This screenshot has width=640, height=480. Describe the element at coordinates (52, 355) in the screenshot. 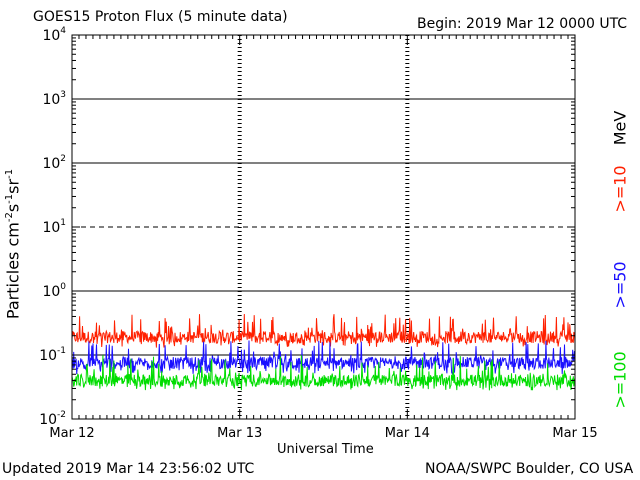

I see `y-tick-label: 10⁻¹` at that location.